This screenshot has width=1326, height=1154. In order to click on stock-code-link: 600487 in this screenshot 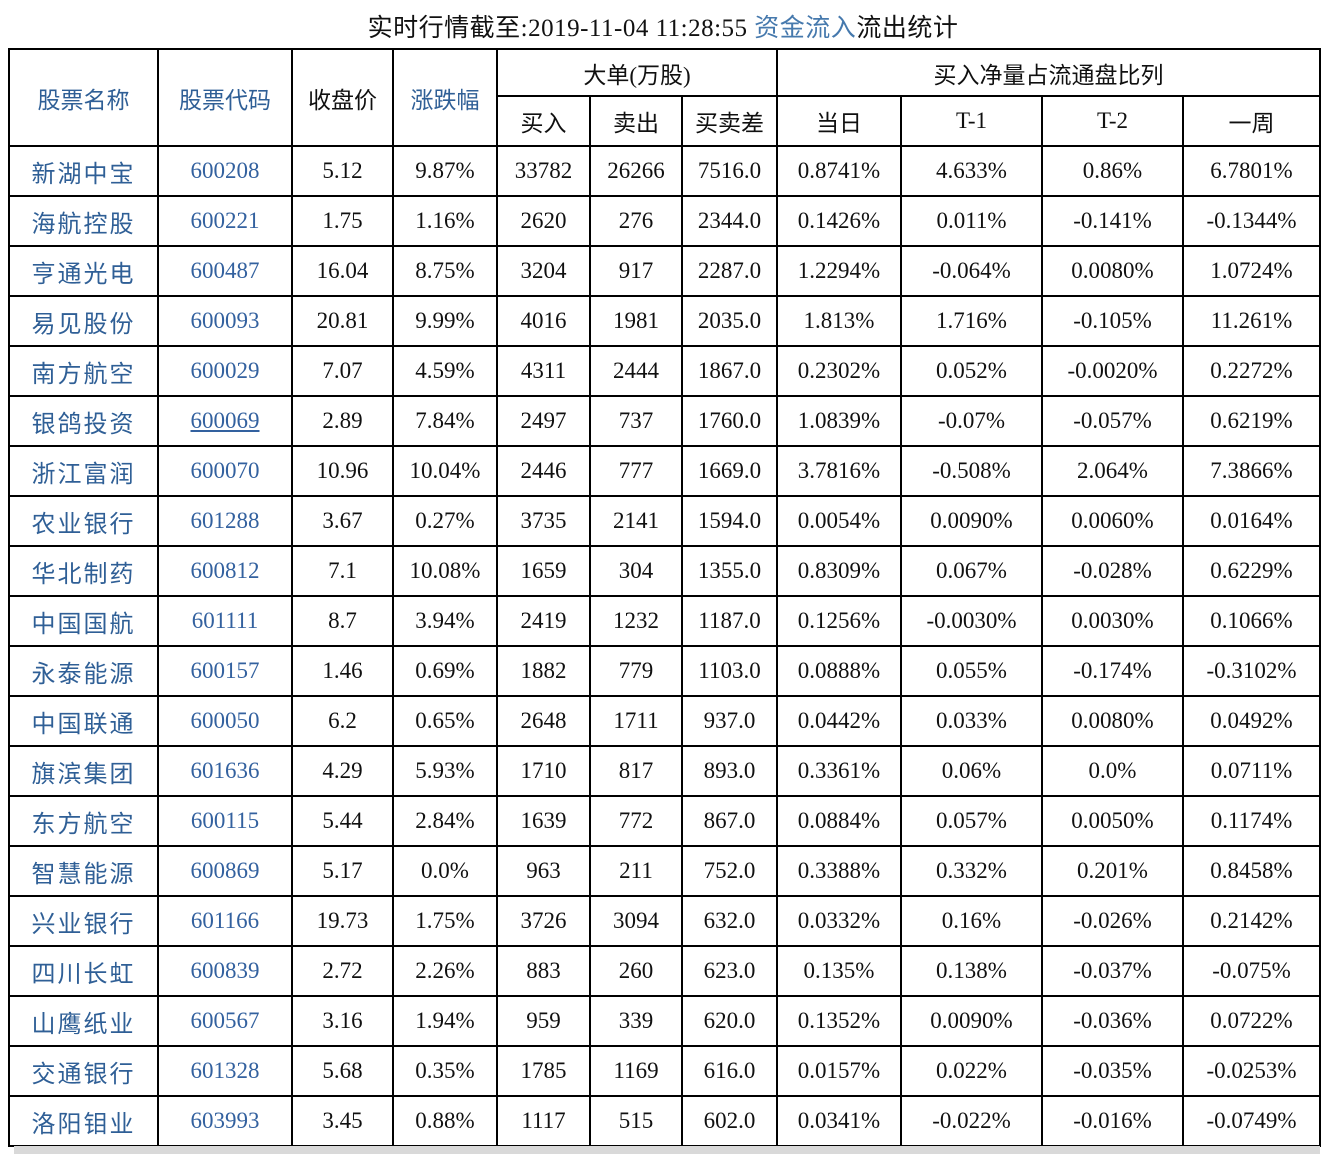, I will do `click(225, 271)`.